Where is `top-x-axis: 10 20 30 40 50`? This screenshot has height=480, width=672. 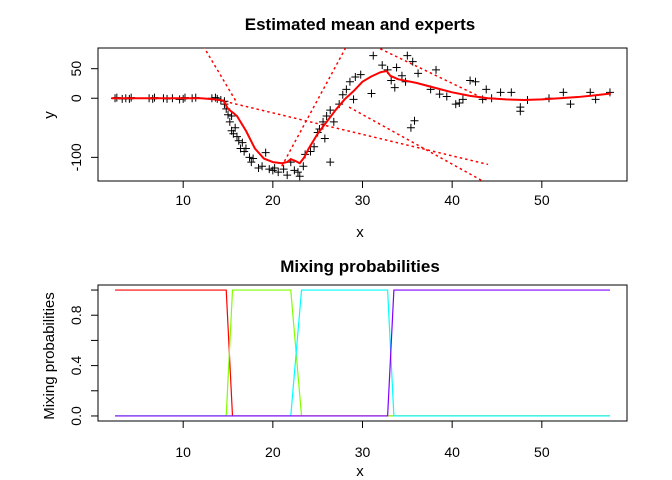
top-x-axis: 10 20 30 40 50 is located at coordinates (362, 194).